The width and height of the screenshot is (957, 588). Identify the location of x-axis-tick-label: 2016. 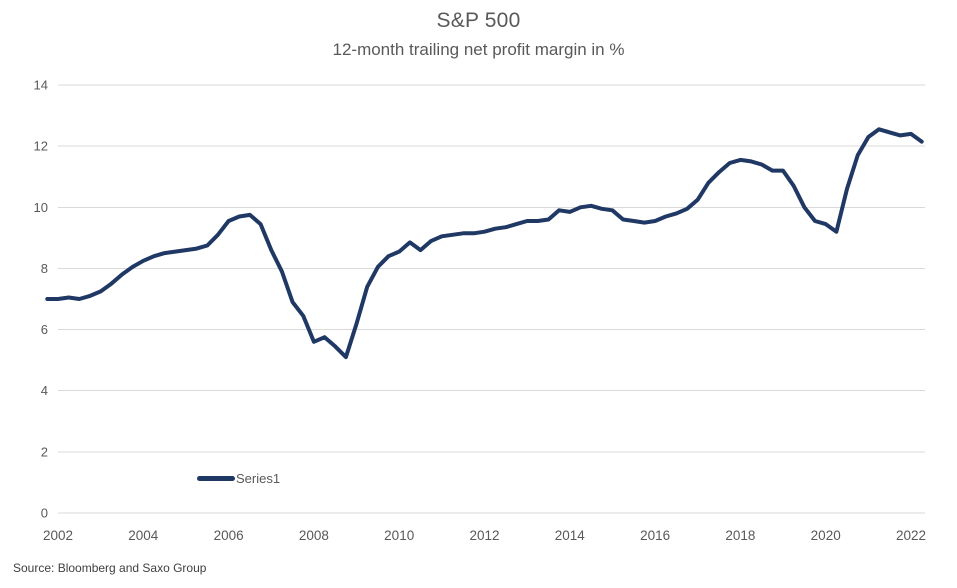
(655, 535).